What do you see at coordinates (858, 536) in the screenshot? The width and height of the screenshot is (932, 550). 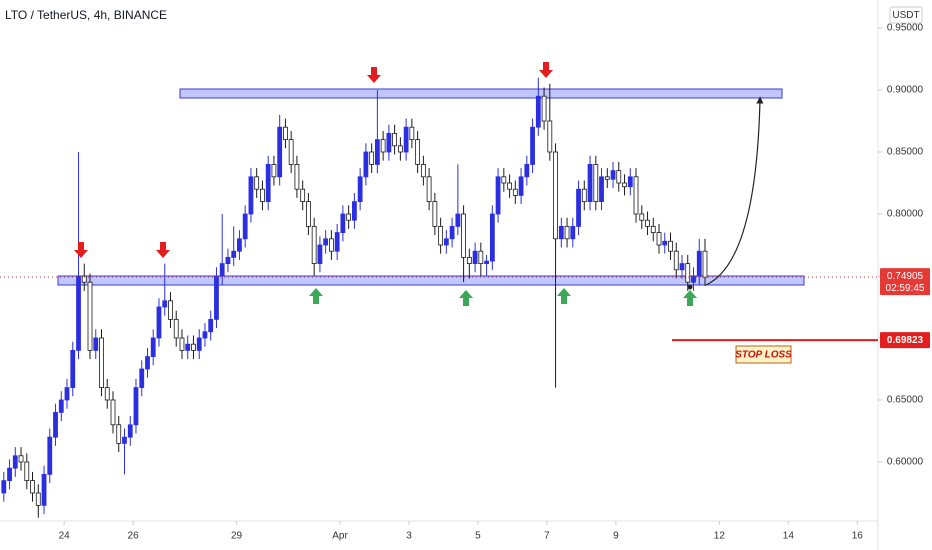 I see `x-tick-label: 16` at bounding box center [858, 536].